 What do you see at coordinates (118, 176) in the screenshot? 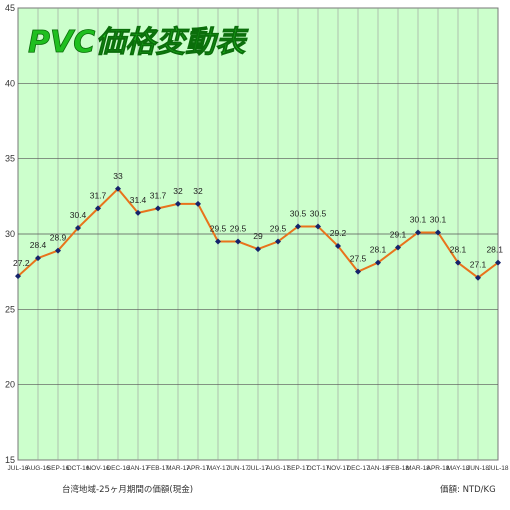
I see `data-label: 33` at bounding box center [118, 176].